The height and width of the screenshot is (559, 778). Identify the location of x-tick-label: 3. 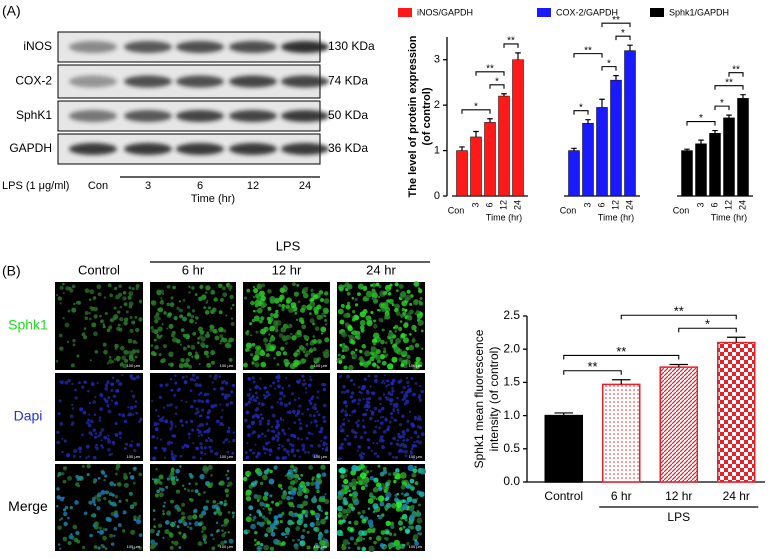
(587, 204).